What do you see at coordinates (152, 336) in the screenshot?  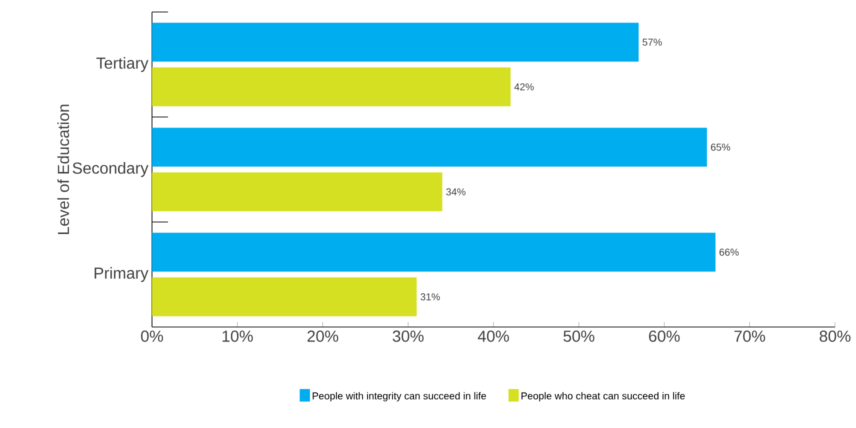 I see `x-tick-label: 0%` at bounding box center [152, 336].